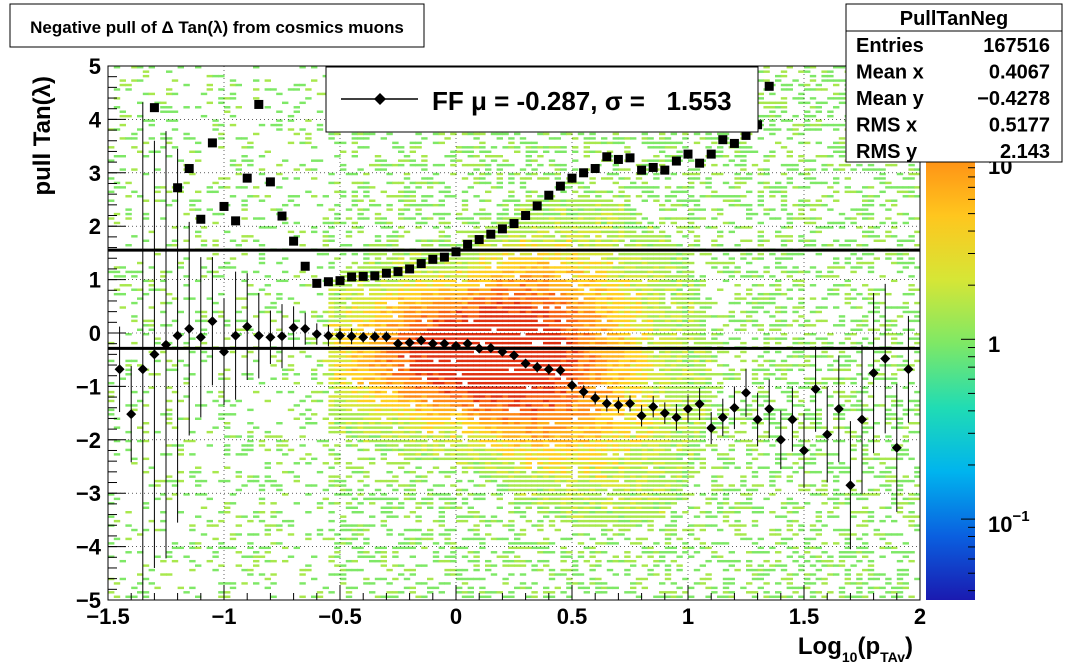  I want to click on stats-value: −0.4278, so click(1013, 99).